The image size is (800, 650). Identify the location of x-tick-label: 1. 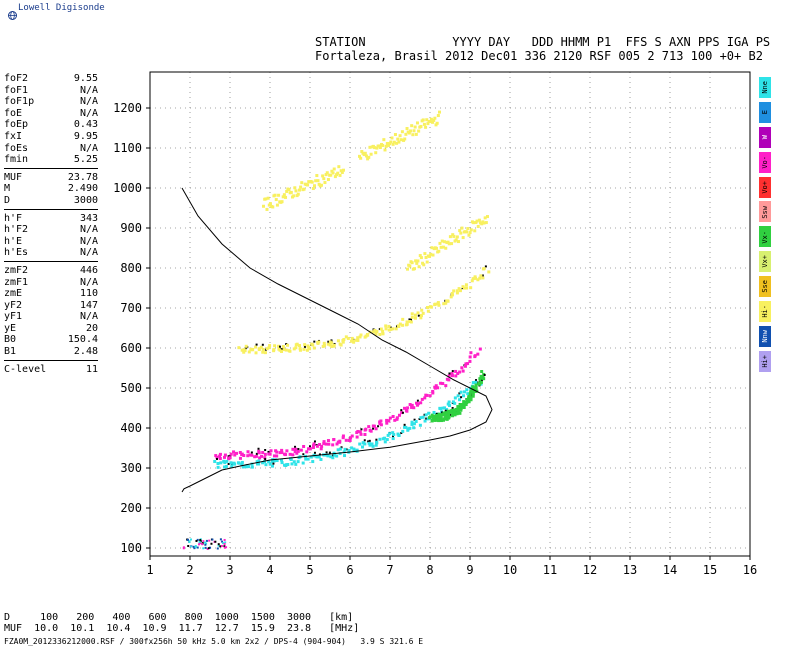
(149, 570).